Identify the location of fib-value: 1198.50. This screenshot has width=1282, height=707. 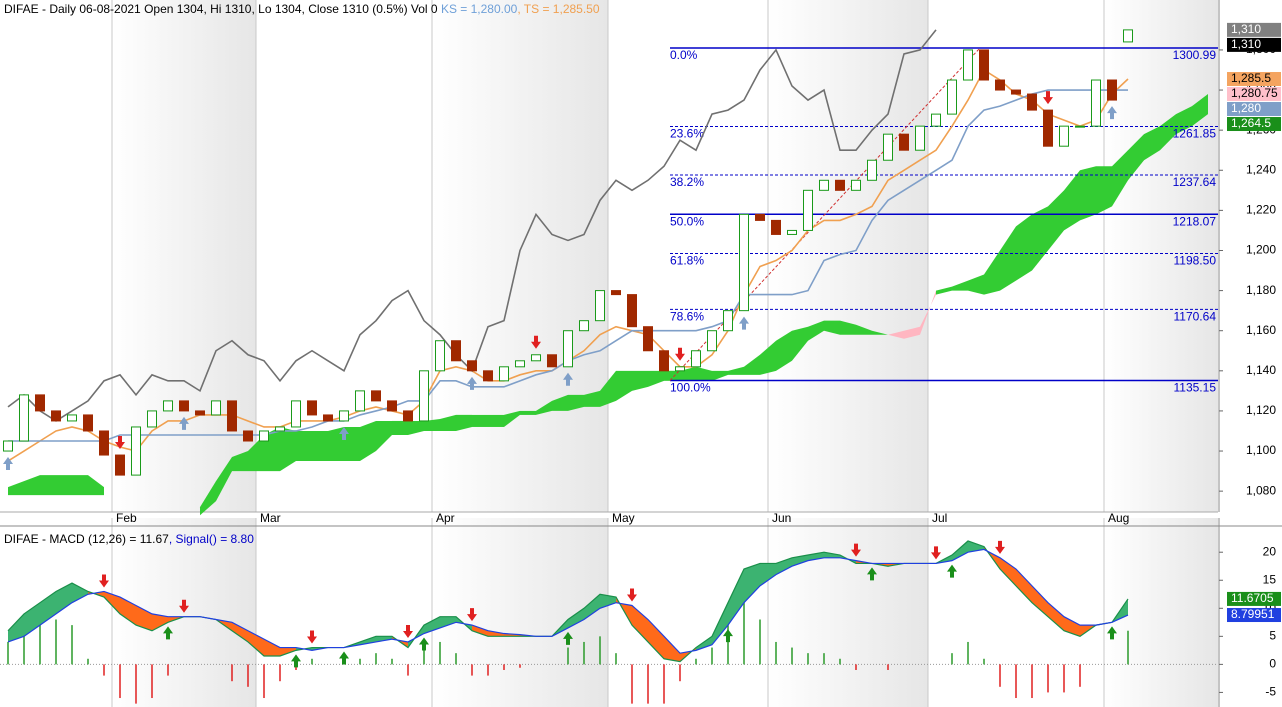
(1195, 261).